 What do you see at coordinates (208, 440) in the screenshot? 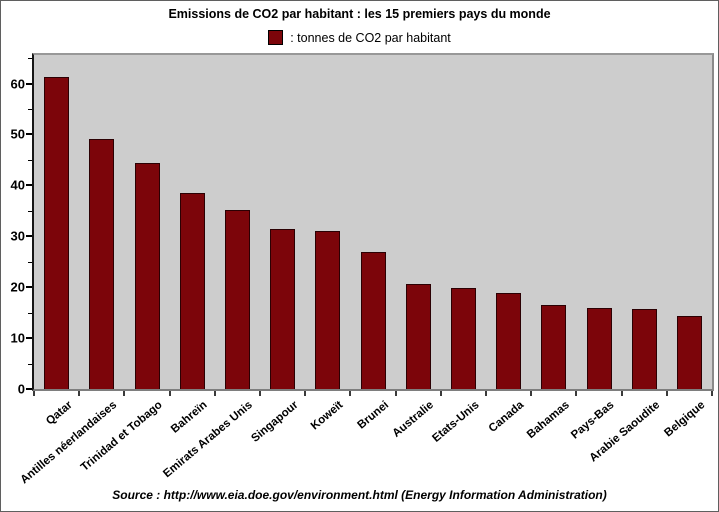
I see `x-category-label: Emirats Arabes Unis` at bounding box center [208, 440].